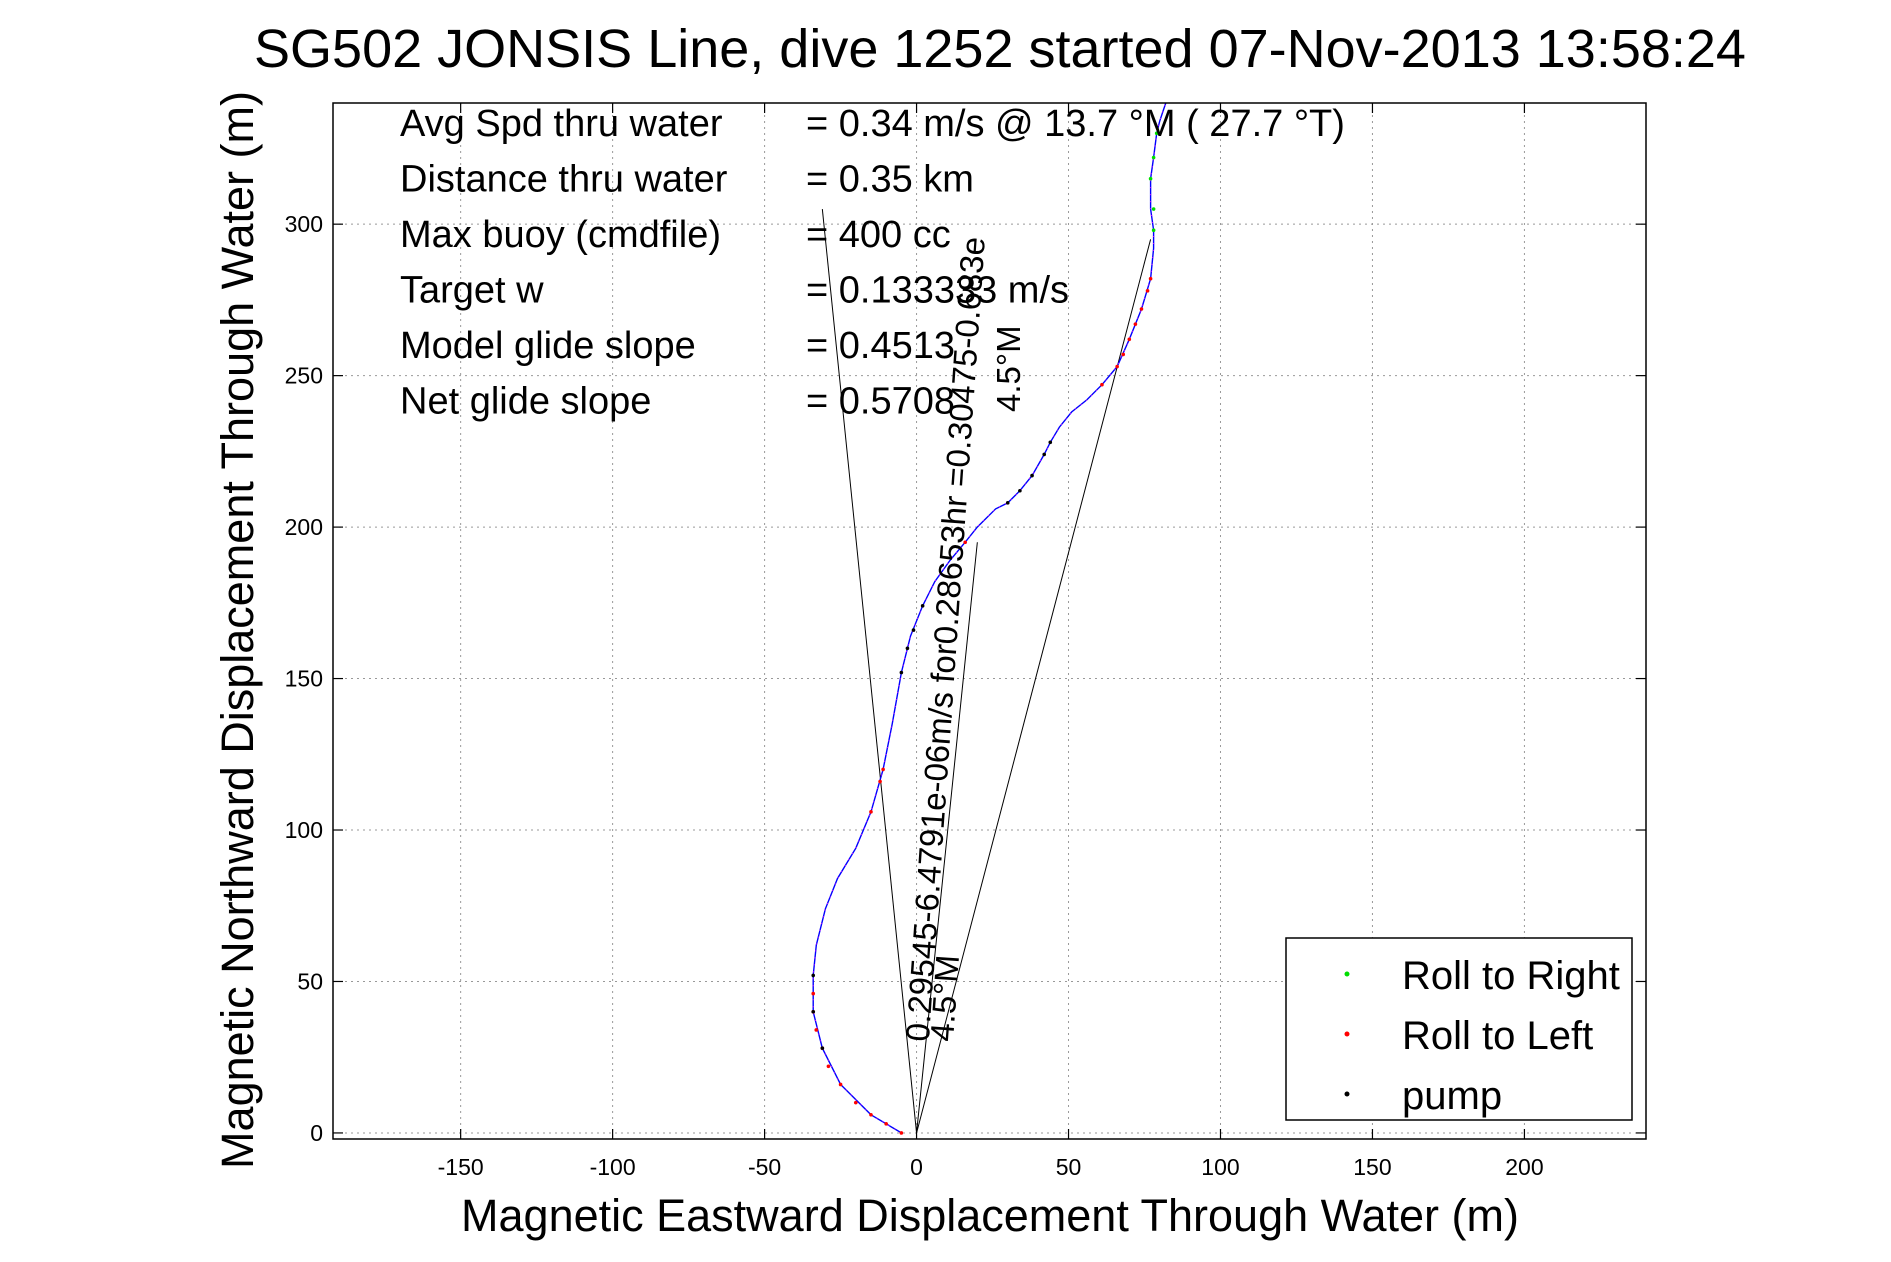 The image size is (1891, 1262). I want to click on info-value: = 400 cc, so click(878, 235).